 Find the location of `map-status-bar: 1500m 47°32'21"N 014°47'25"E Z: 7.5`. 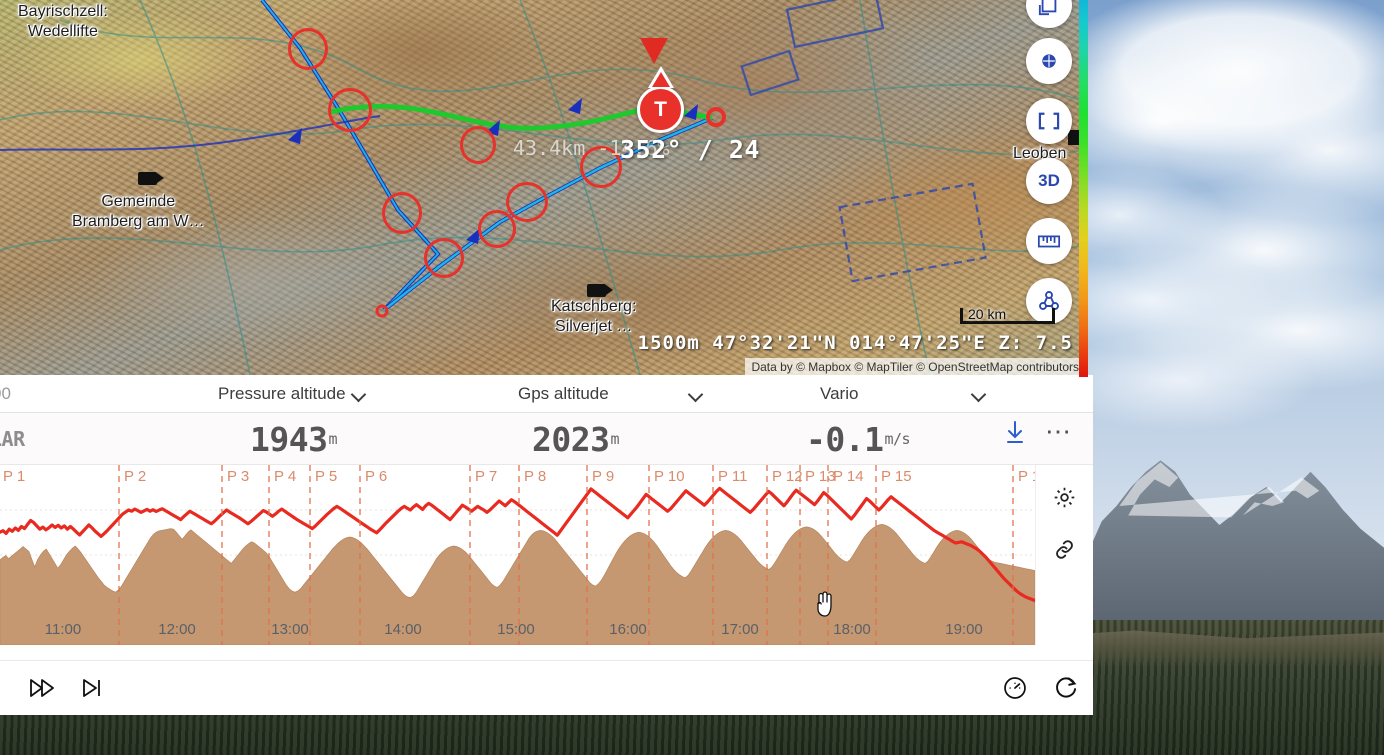

map-status-bar: 1500m 47°32'21"N 014°47'25"E Z: 7.5 is located at coordinates (855, 343).